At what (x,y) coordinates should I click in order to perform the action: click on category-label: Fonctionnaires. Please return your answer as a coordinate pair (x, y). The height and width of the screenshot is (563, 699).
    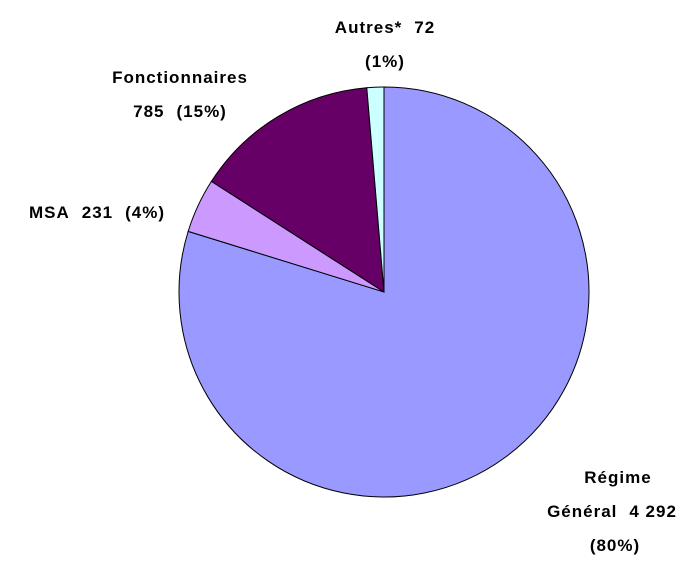
    Looking at the image, I should click on (180, 77).